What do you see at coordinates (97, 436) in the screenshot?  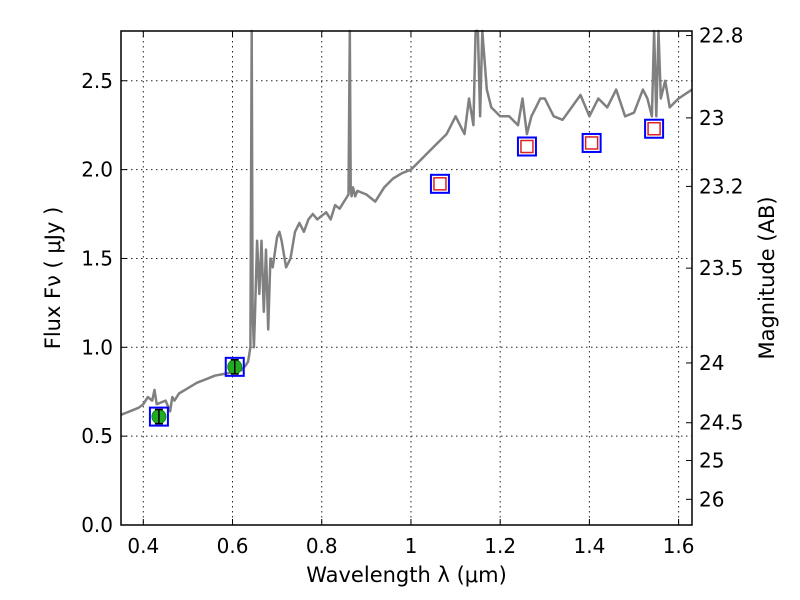 I see `y-tick-label: 0.5` at bounding box center [97, 436].